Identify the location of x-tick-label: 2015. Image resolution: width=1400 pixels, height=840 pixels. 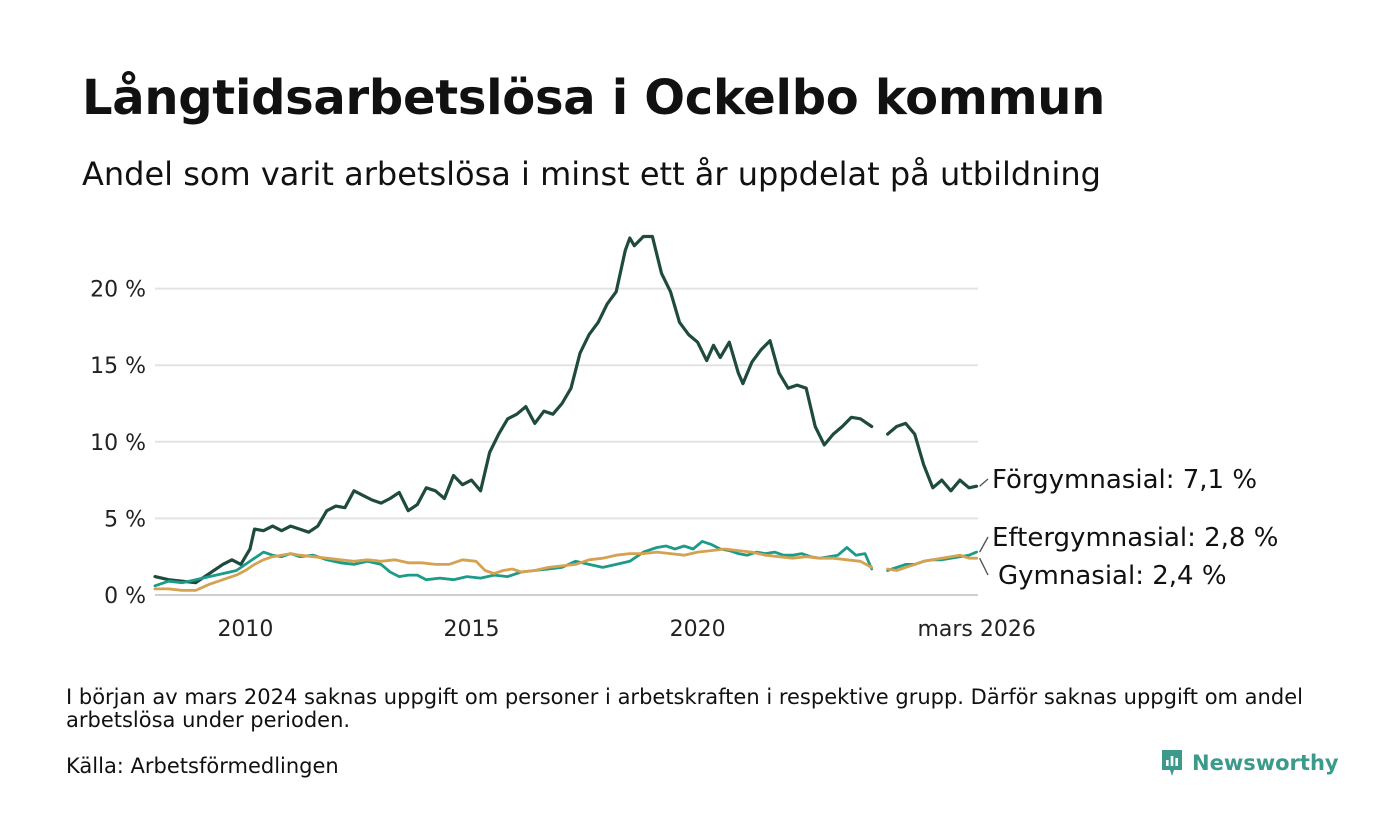
(472, 629).